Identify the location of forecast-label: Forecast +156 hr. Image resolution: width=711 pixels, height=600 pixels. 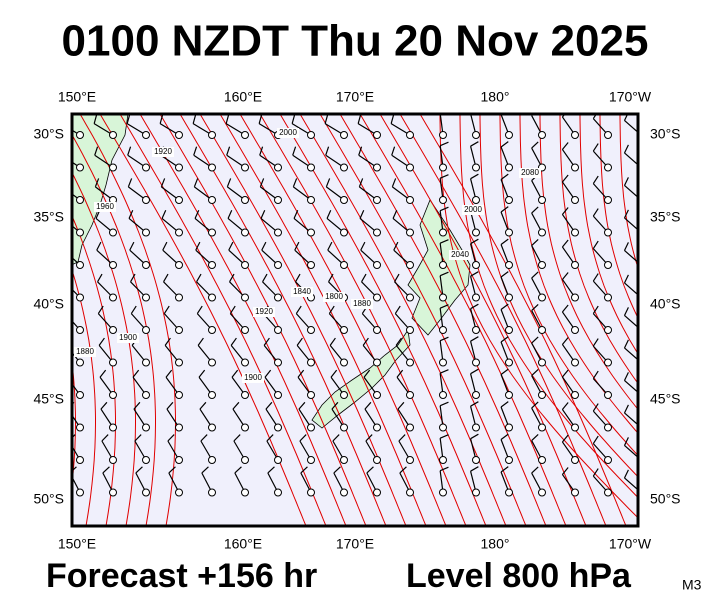
(181, 576).